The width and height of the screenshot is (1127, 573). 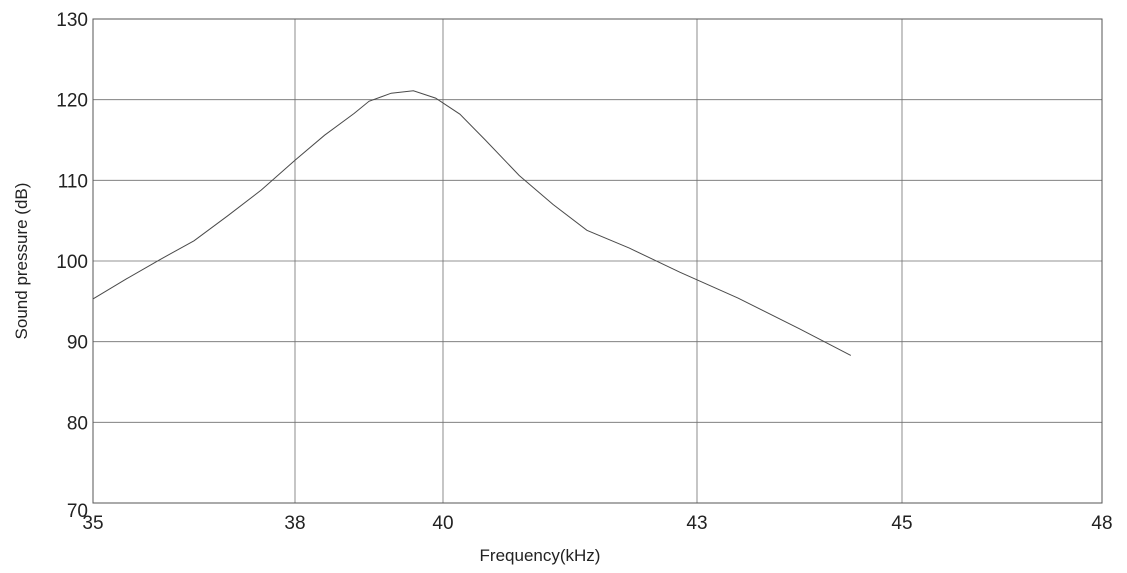 I want to click on y-tick-label: 70, so click(x=77, y=511).